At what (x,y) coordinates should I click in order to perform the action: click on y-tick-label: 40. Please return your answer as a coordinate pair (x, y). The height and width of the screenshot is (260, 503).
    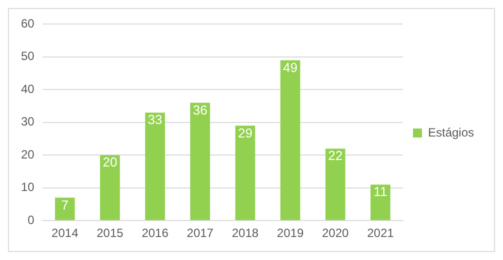
    Looking at the image, I should click on (27, 89).